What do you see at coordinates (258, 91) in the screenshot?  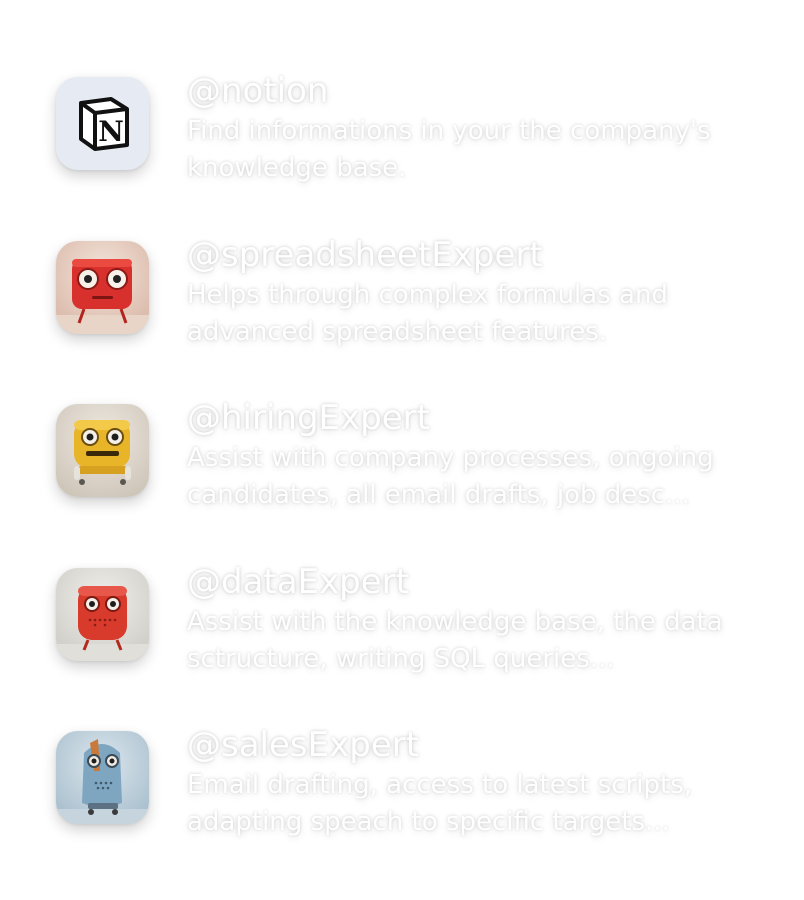 I see `agent-handle: @notion` at bounding box center [258, 91].